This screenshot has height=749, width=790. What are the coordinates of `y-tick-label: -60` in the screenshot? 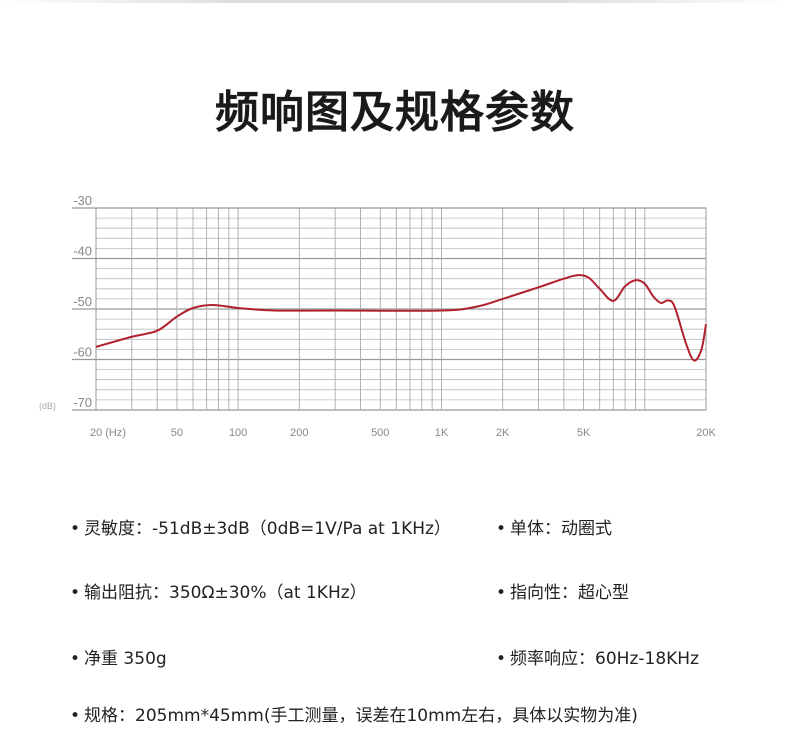 It's located at (82, 352).